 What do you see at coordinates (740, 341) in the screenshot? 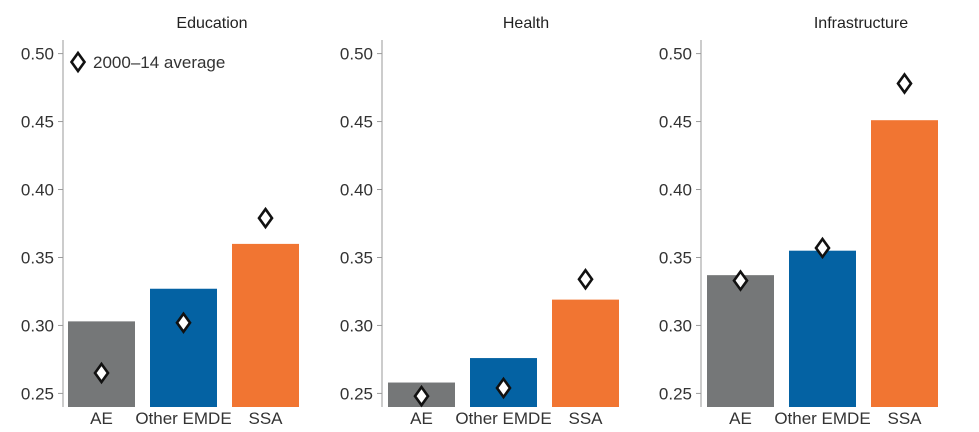
I see `bar-infrastructure-ae` at bounding box center [740, 341].